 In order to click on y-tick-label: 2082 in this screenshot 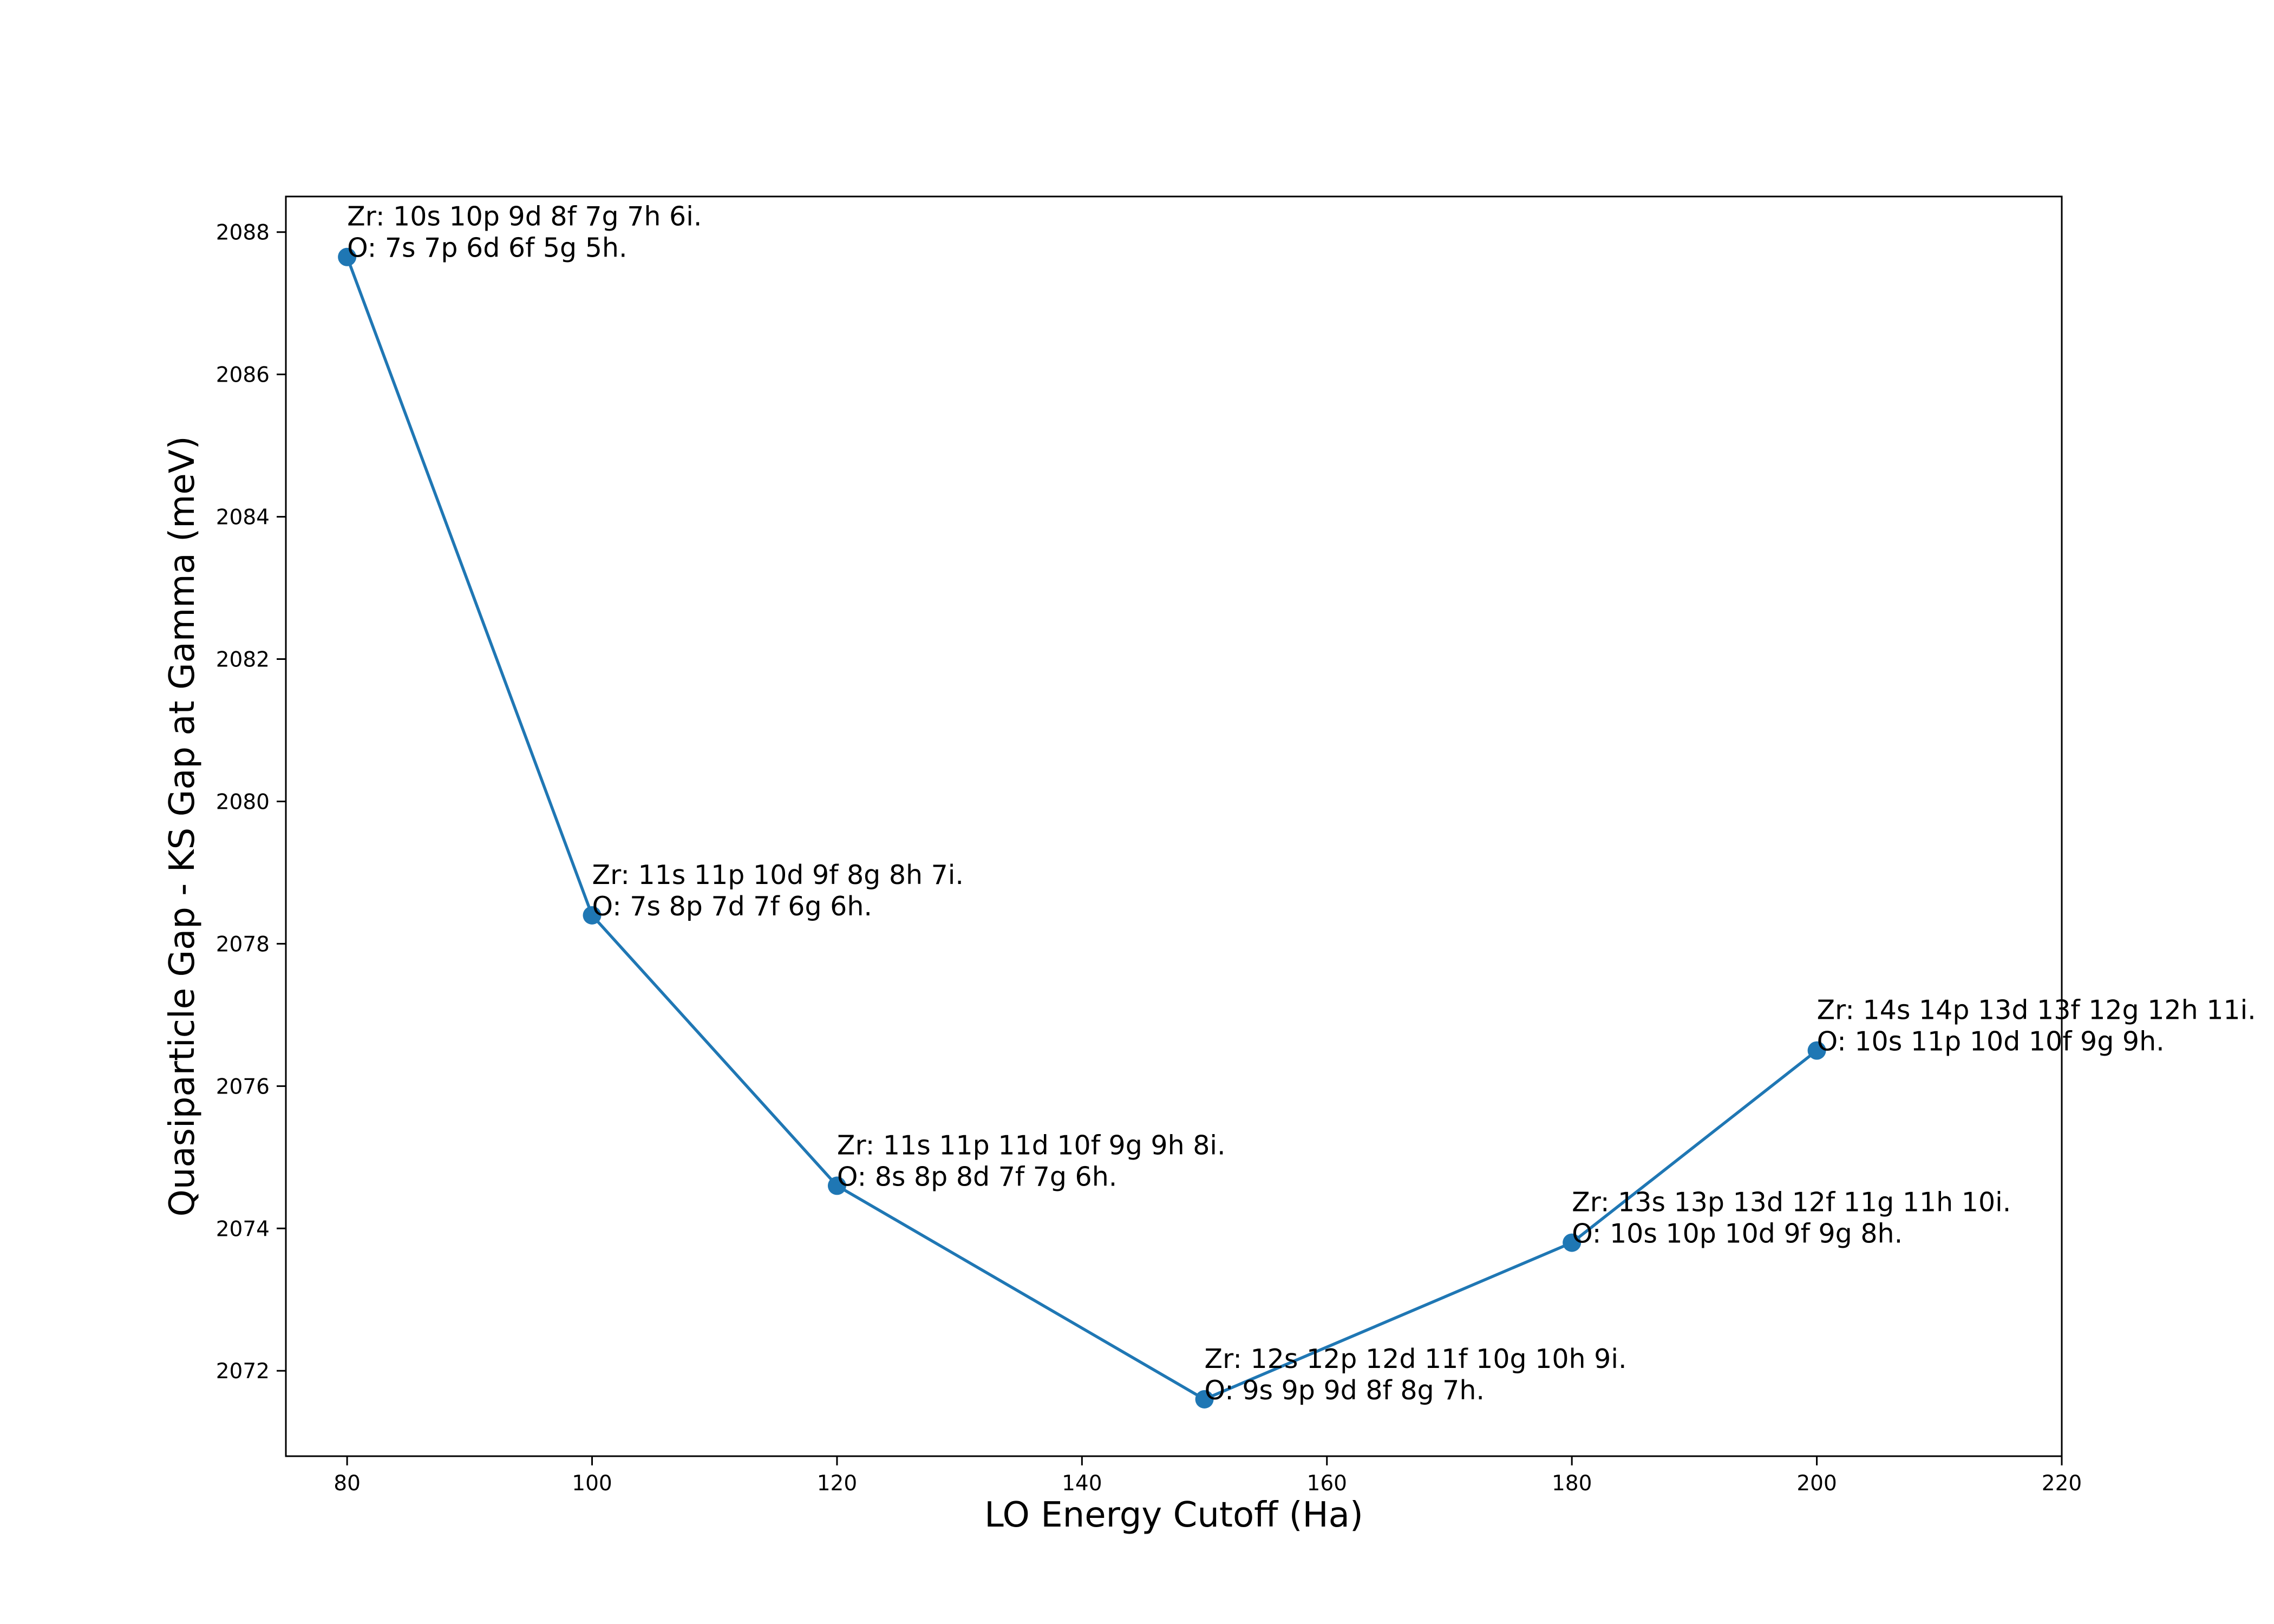, I will do `click(243, 660)`.